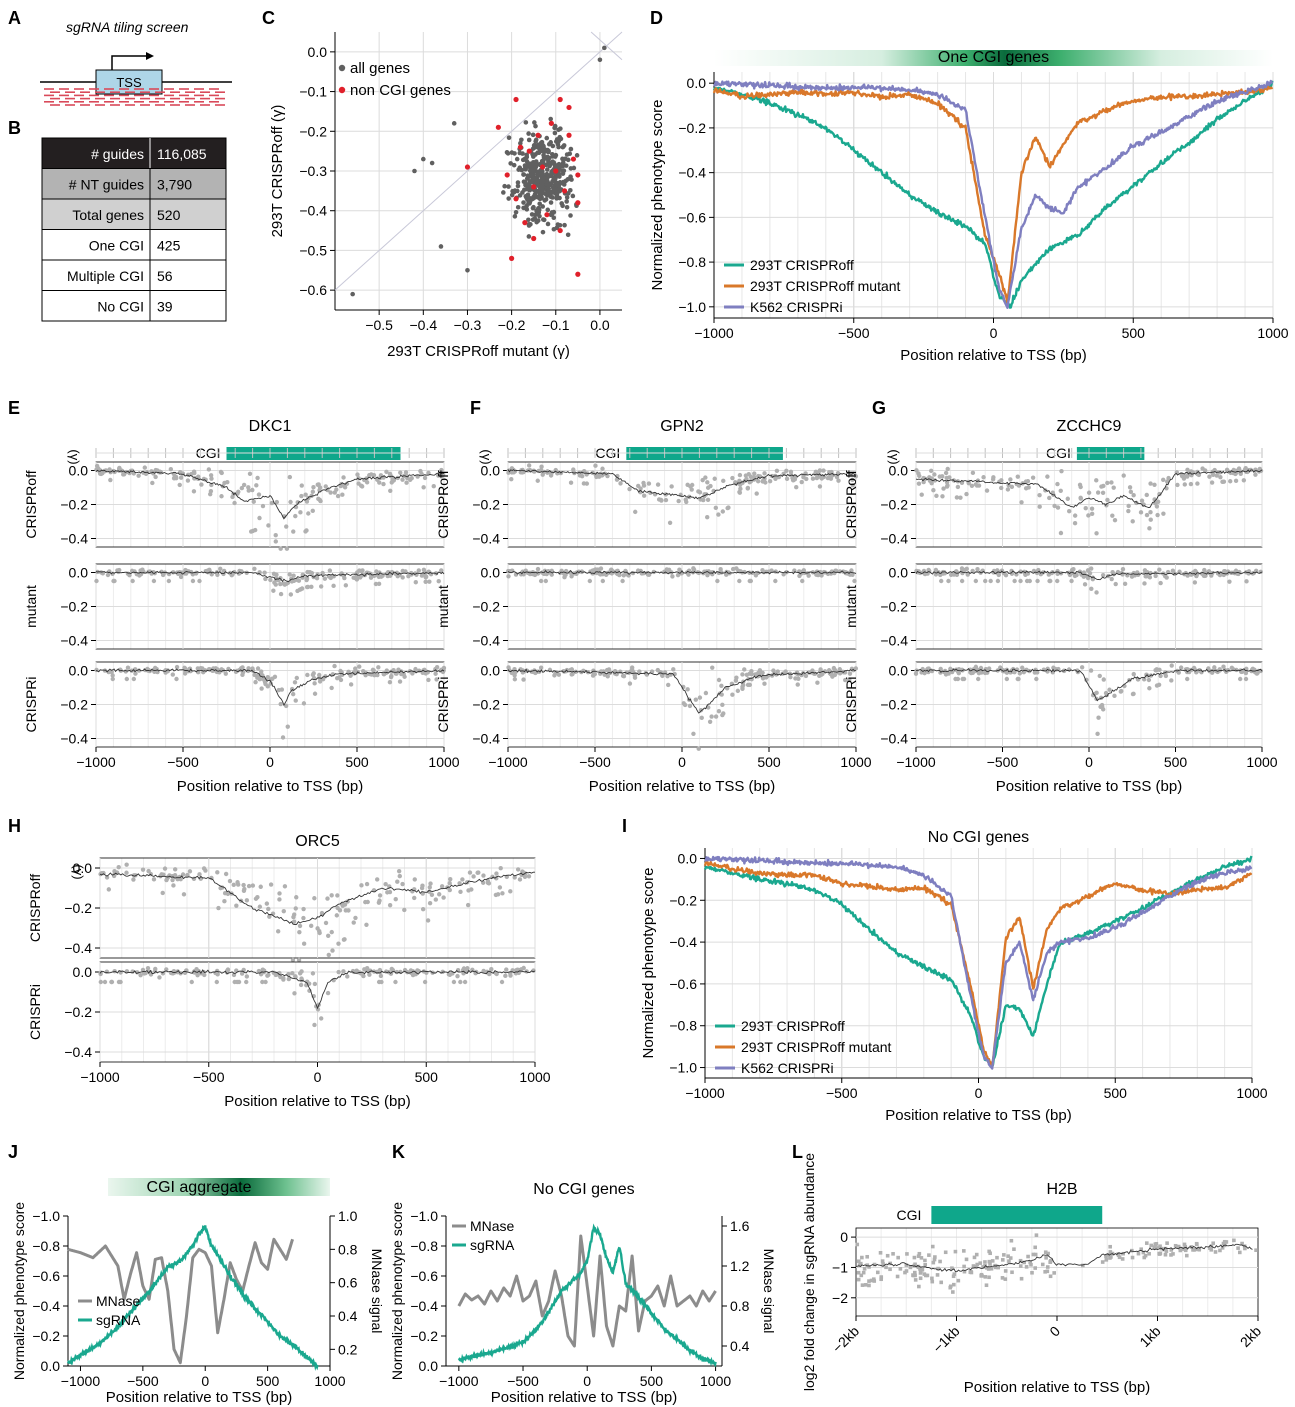 The width and height of the screenshot is (1295, 1407). I want to click on y-tick-label: −0.8, so click(683, 1026).